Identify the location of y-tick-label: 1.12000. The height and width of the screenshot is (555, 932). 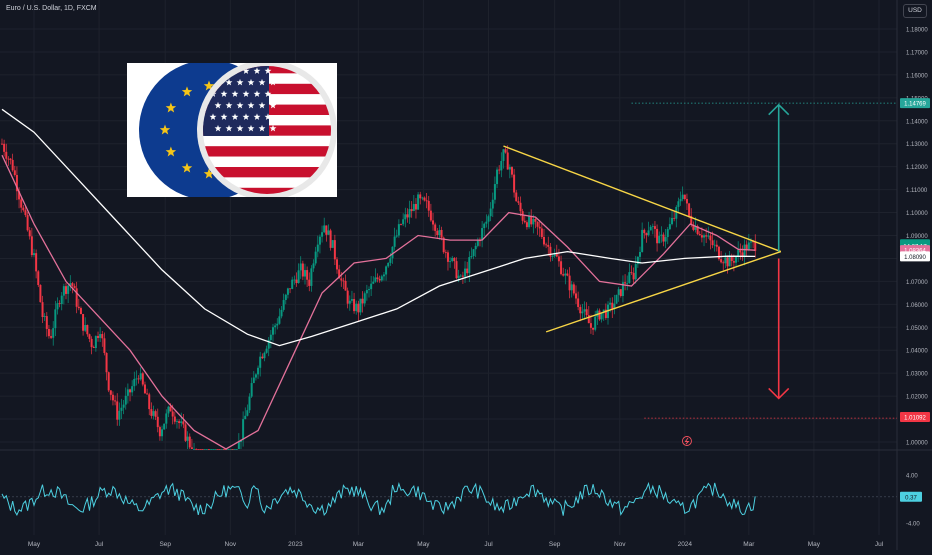
(917, 168).